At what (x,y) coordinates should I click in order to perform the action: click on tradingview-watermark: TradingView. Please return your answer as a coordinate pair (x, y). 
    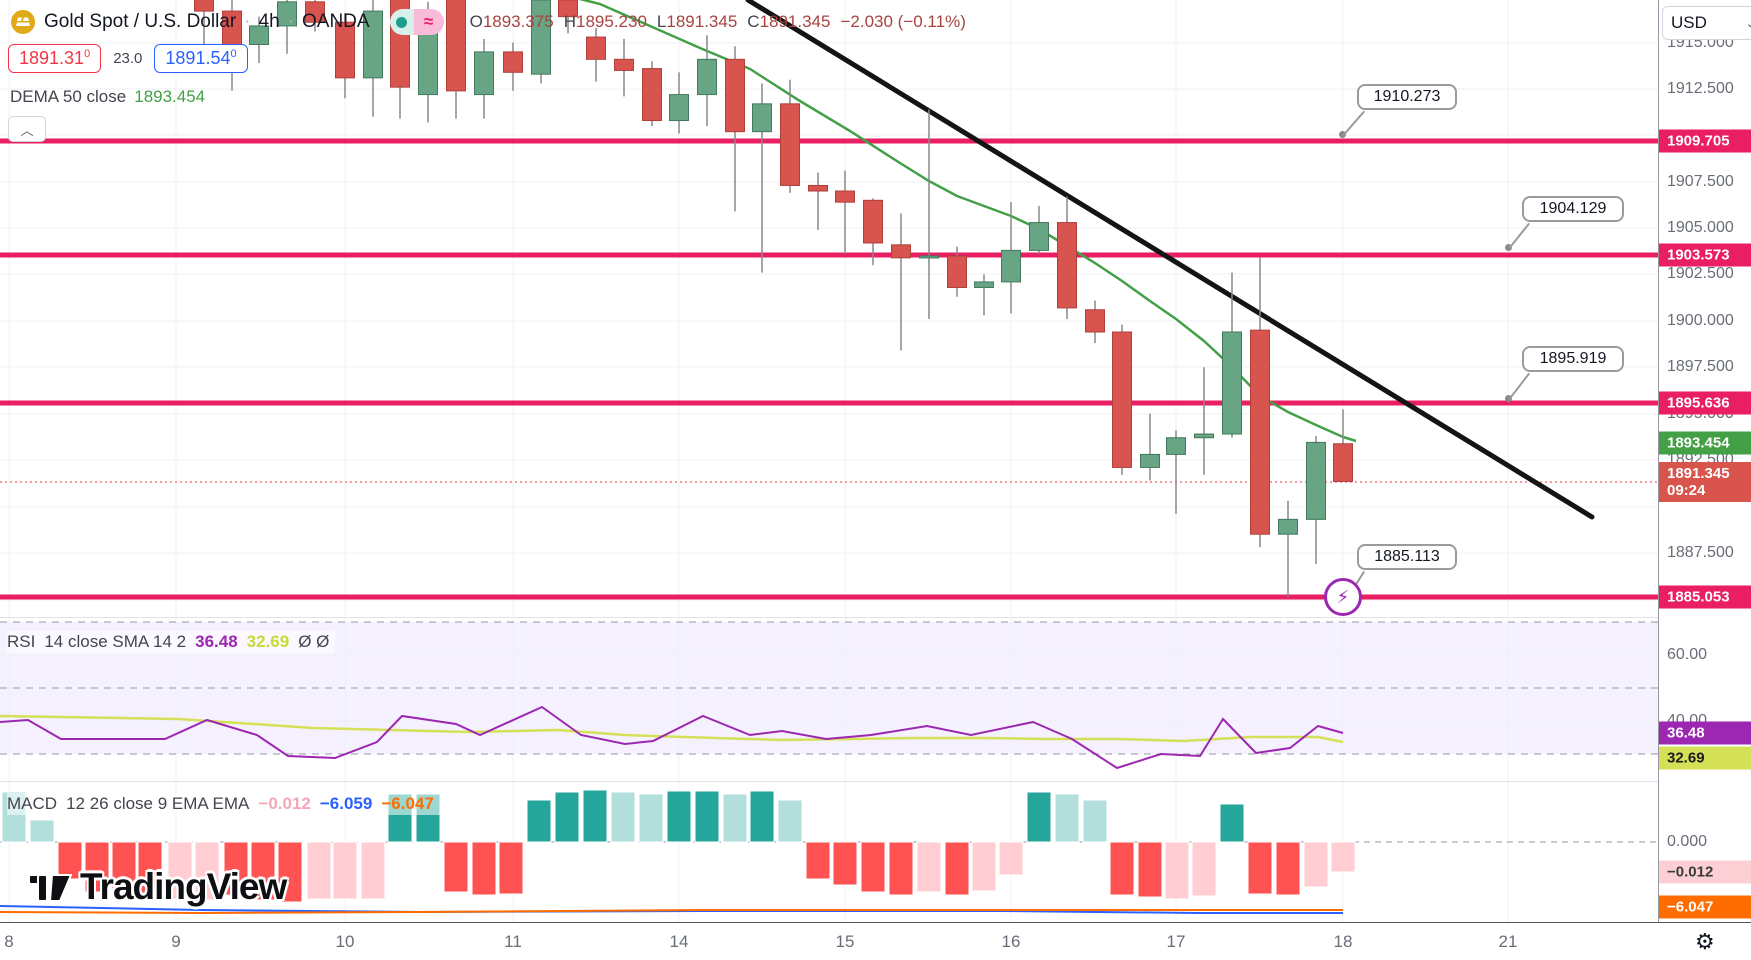
    Looking at the image, I should click on (157, 887).